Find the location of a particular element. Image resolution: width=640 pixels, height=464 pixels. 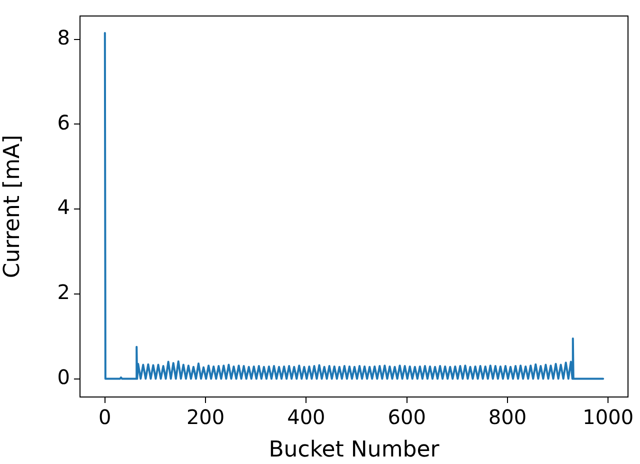

x-tick-label: 200 is located at coordinates (205, 417).